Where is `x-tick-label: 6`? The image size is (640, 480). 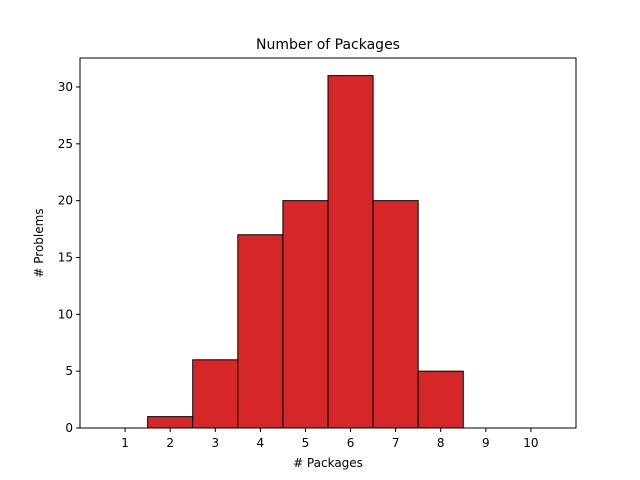 x-tick-label: 6 is located at coordinates (351, 443).